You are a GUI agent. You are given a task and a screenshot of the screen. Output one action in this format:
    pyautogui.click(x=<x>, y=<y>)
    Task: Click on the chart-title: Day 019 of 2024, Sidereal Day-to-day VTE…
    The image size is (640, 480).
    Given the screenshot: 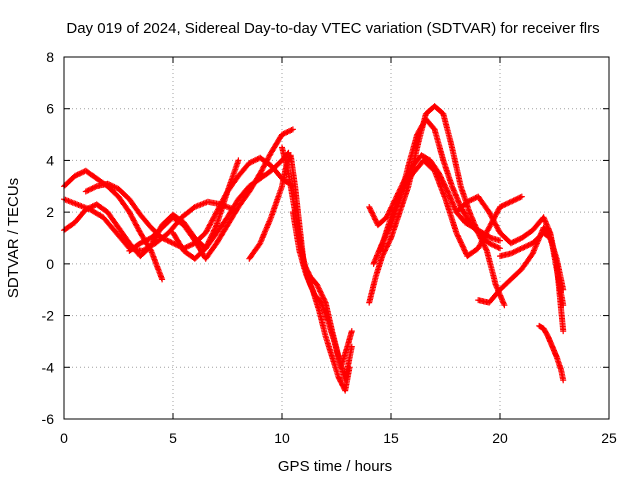 What is the action you would take?
    pyautogui.click(x=332, y=28)
    